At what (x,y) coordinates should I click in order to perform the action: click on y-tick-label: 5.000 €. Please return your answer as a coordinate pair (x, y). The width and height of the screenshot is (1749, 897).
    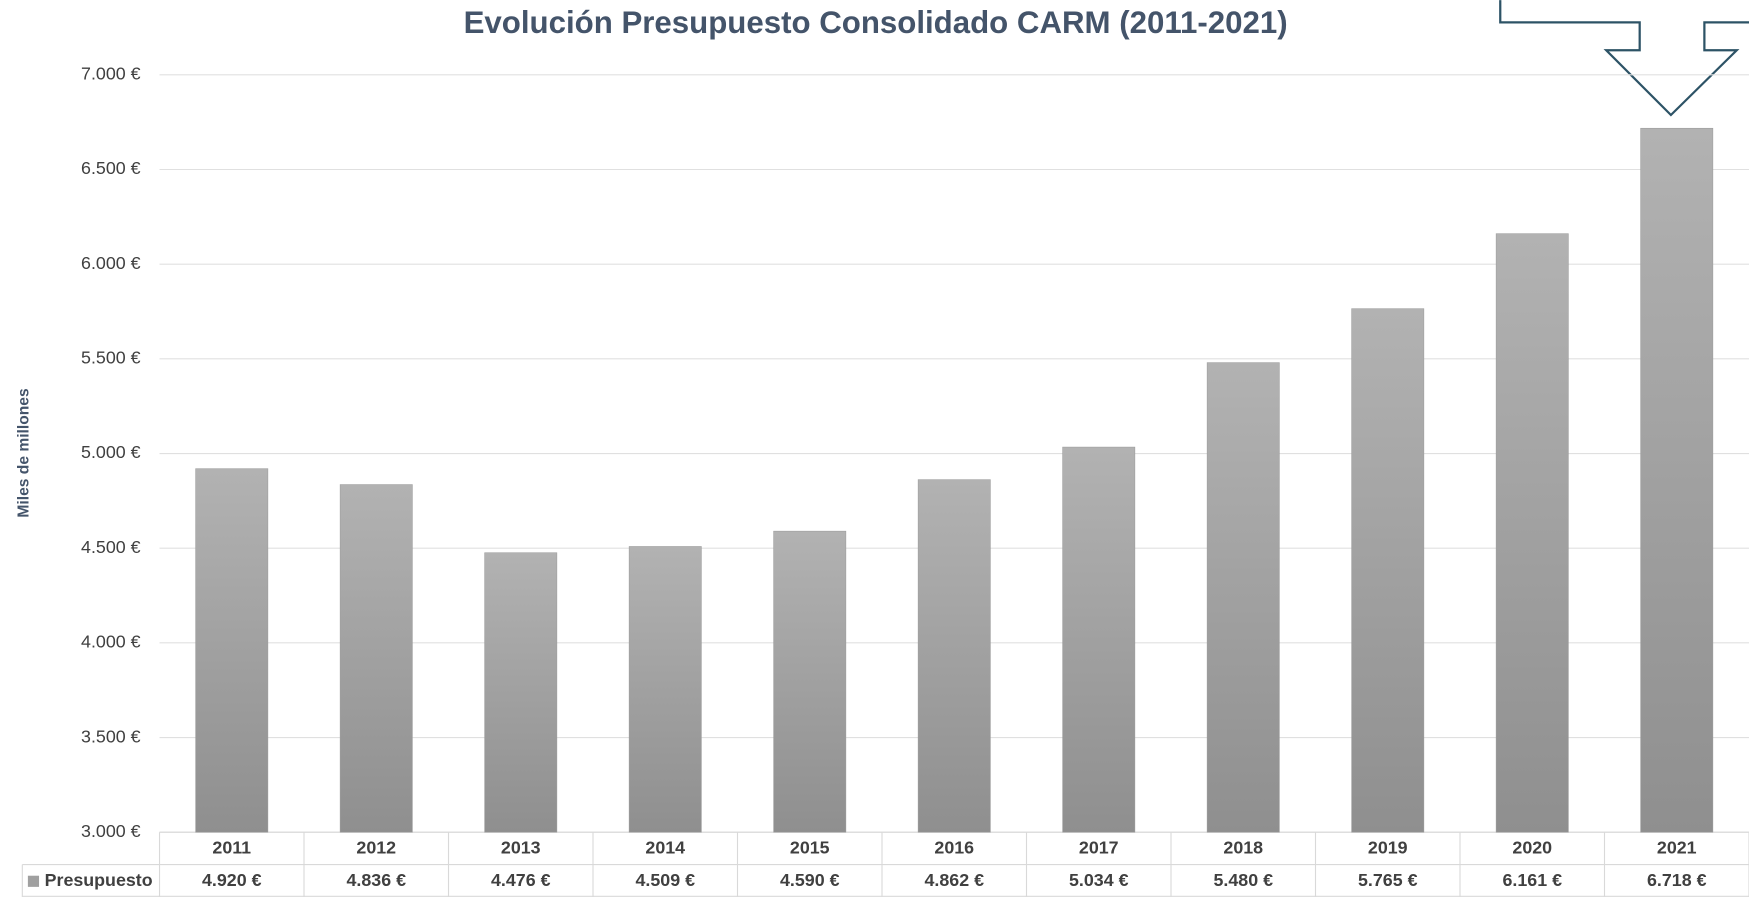
    Looking at the image, I should click on (111, 452).